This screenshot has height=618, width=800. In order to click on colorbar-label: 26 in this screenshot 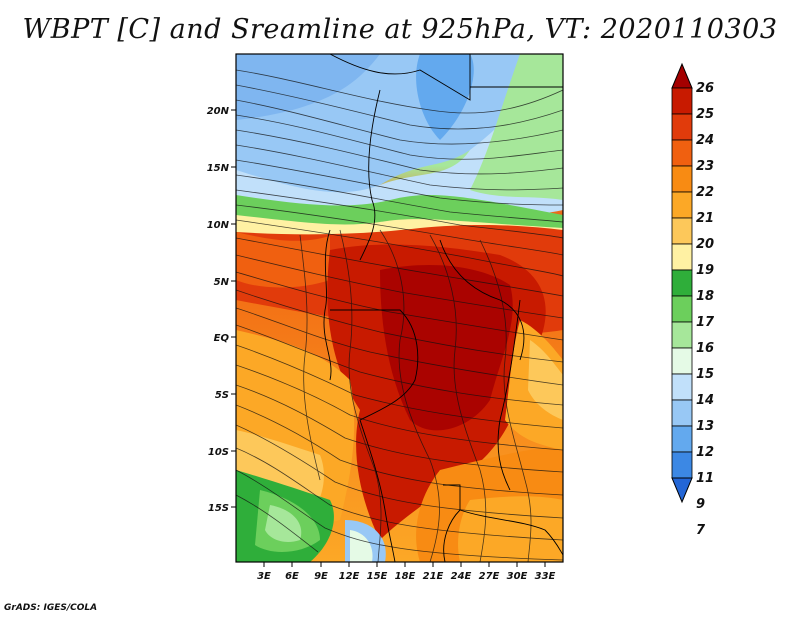, I will do `click(705, 88)`.